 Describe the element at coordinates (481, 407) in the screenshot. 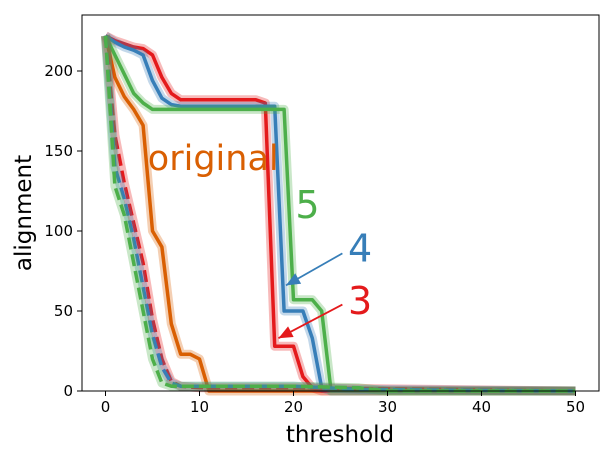

I see `x-tick-label: 40` at that location.